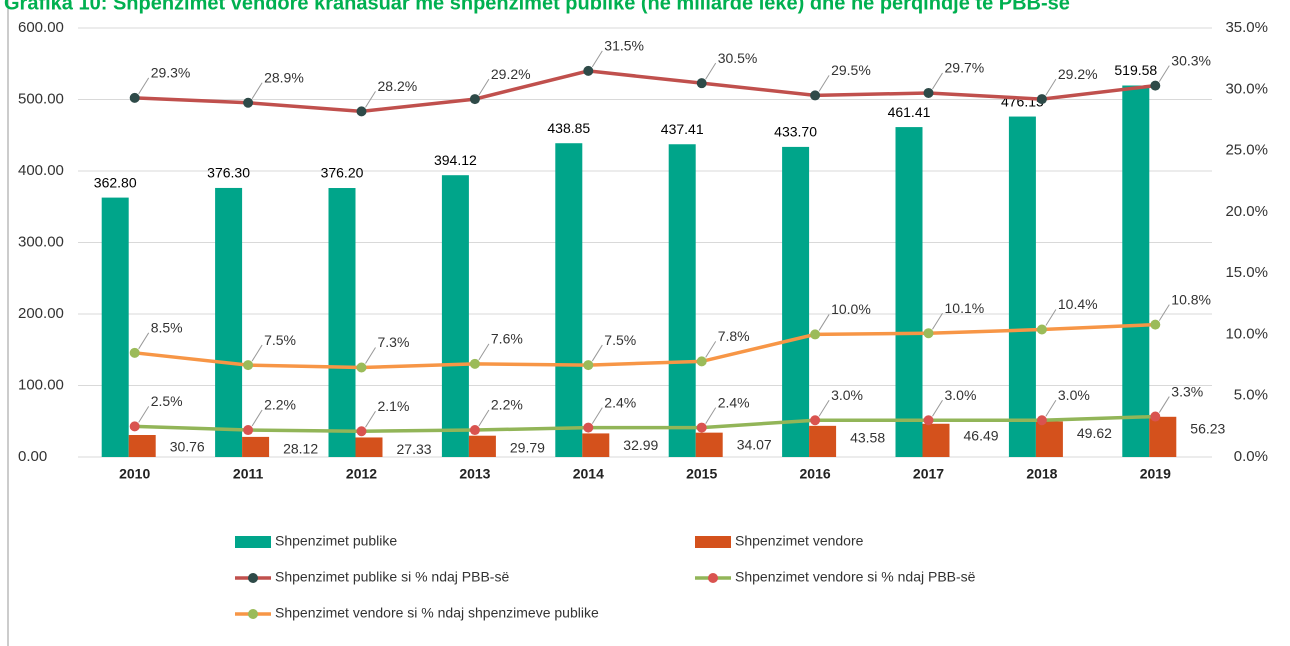 Image resolution: width=1290 pixels, height=646 pixels. Describe the element at coordinates (394, 342) in the screenshot. I see `line-label: 7.3%` at that location.